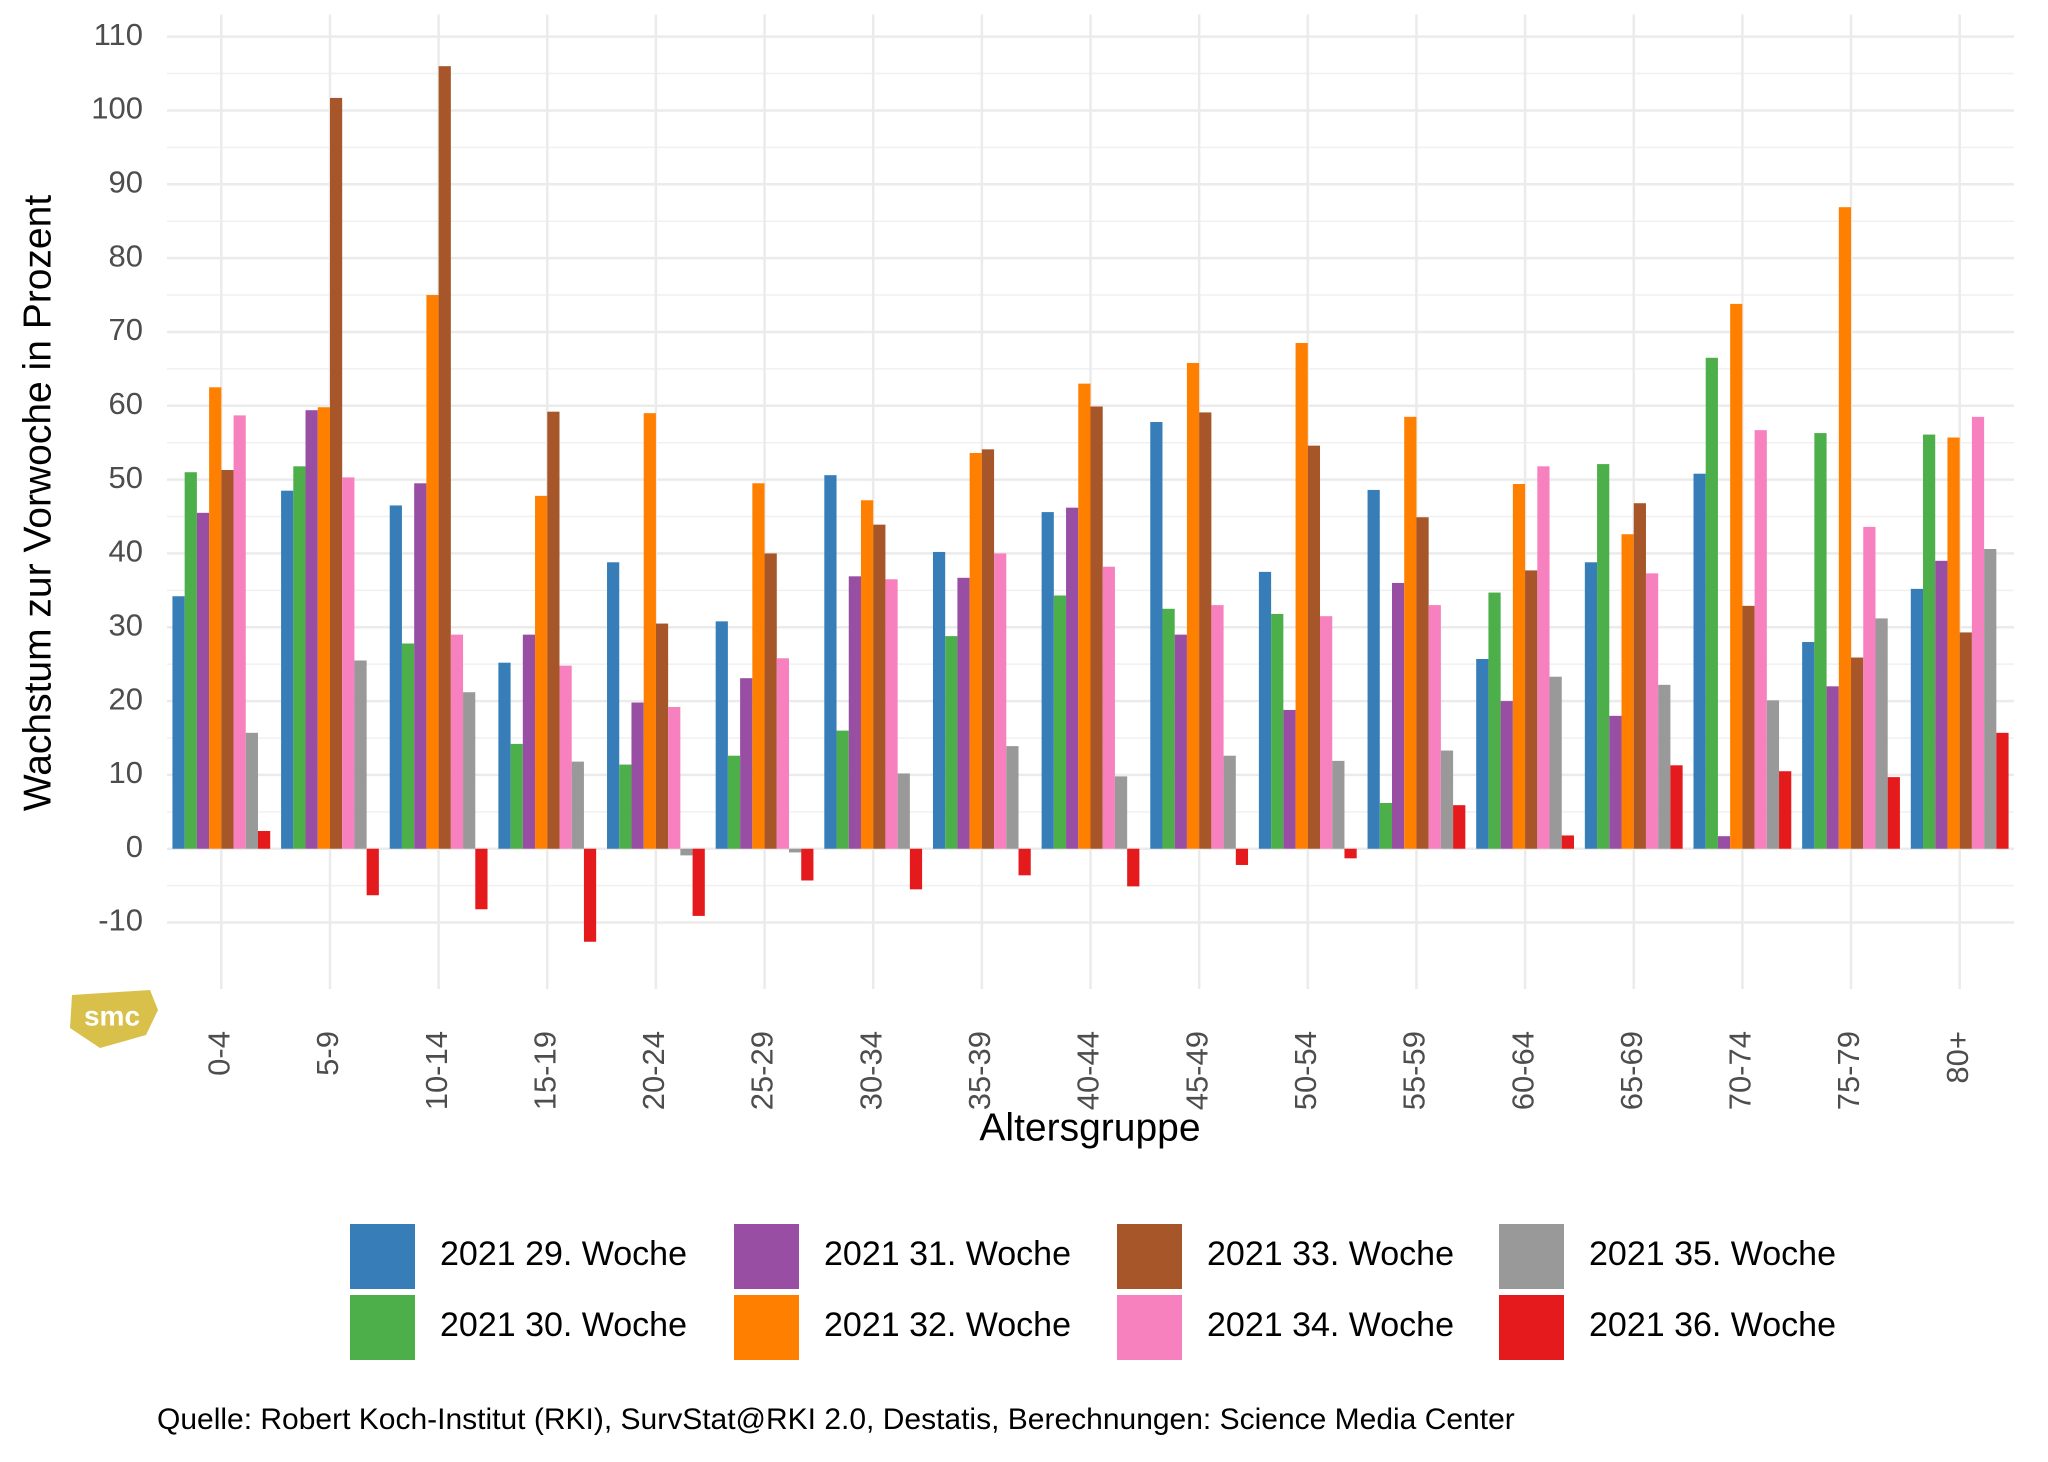 The width and height of the screenshot is (2048, 1462). I want to click on legend-label: 2021 29. Woche, so click(563, 1254).